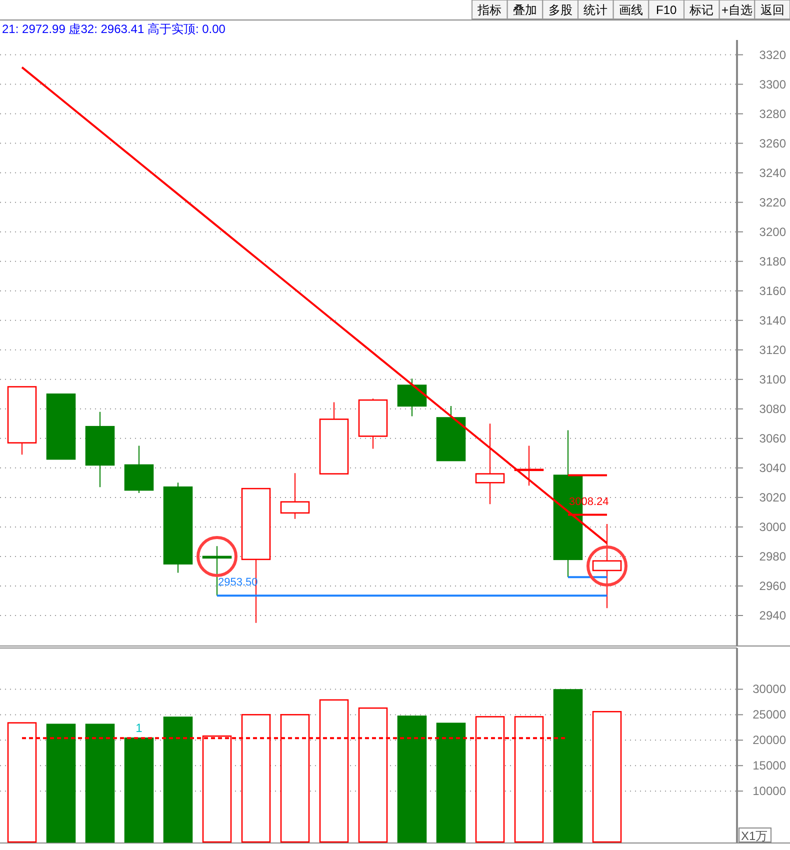 The height and width of the screenshot is (850, 790). Describe the element at coordinates (769, 715) in the screenshot. I see `y-tick-label: 25000` at that location.